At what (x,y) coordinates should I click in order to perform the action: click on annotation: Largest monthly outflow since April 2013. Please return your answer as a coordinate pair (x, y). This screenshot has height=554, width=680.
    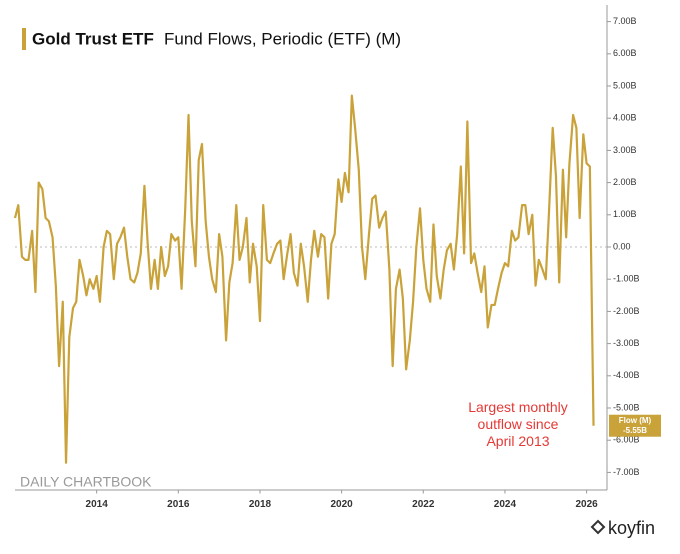
    Looking at the image, I should click on (518, 424).